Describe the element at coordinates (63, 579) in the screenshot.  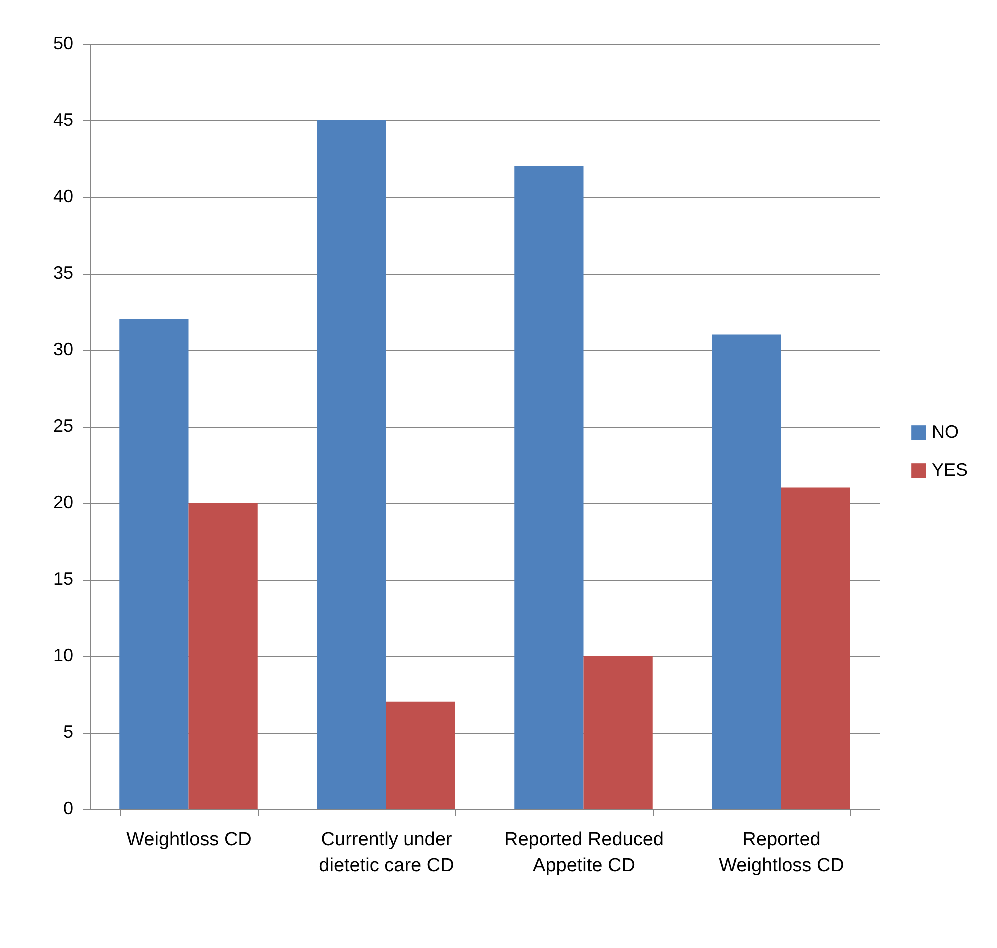
I see `y-tick-label: 15` at that location.